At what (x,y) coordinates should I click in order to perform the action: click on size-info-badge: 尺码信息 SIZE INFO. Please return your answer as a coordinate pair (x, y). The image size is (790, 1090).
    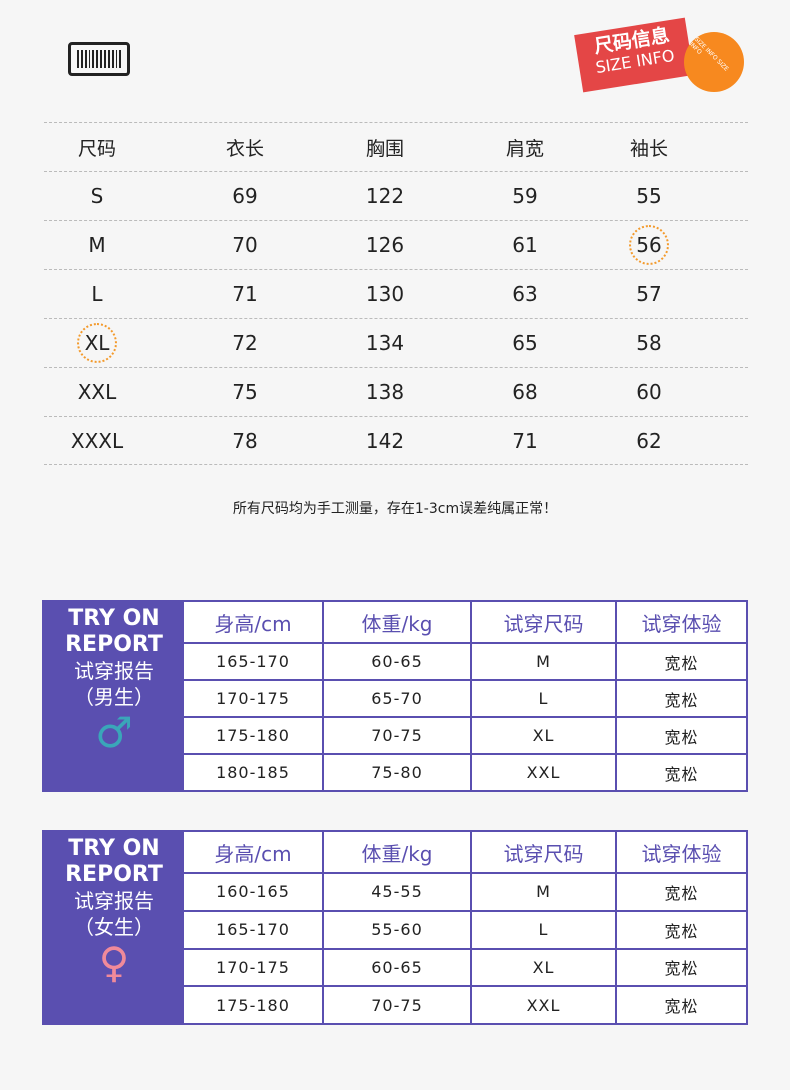
    Looking at the image, I should click on (634, 55).